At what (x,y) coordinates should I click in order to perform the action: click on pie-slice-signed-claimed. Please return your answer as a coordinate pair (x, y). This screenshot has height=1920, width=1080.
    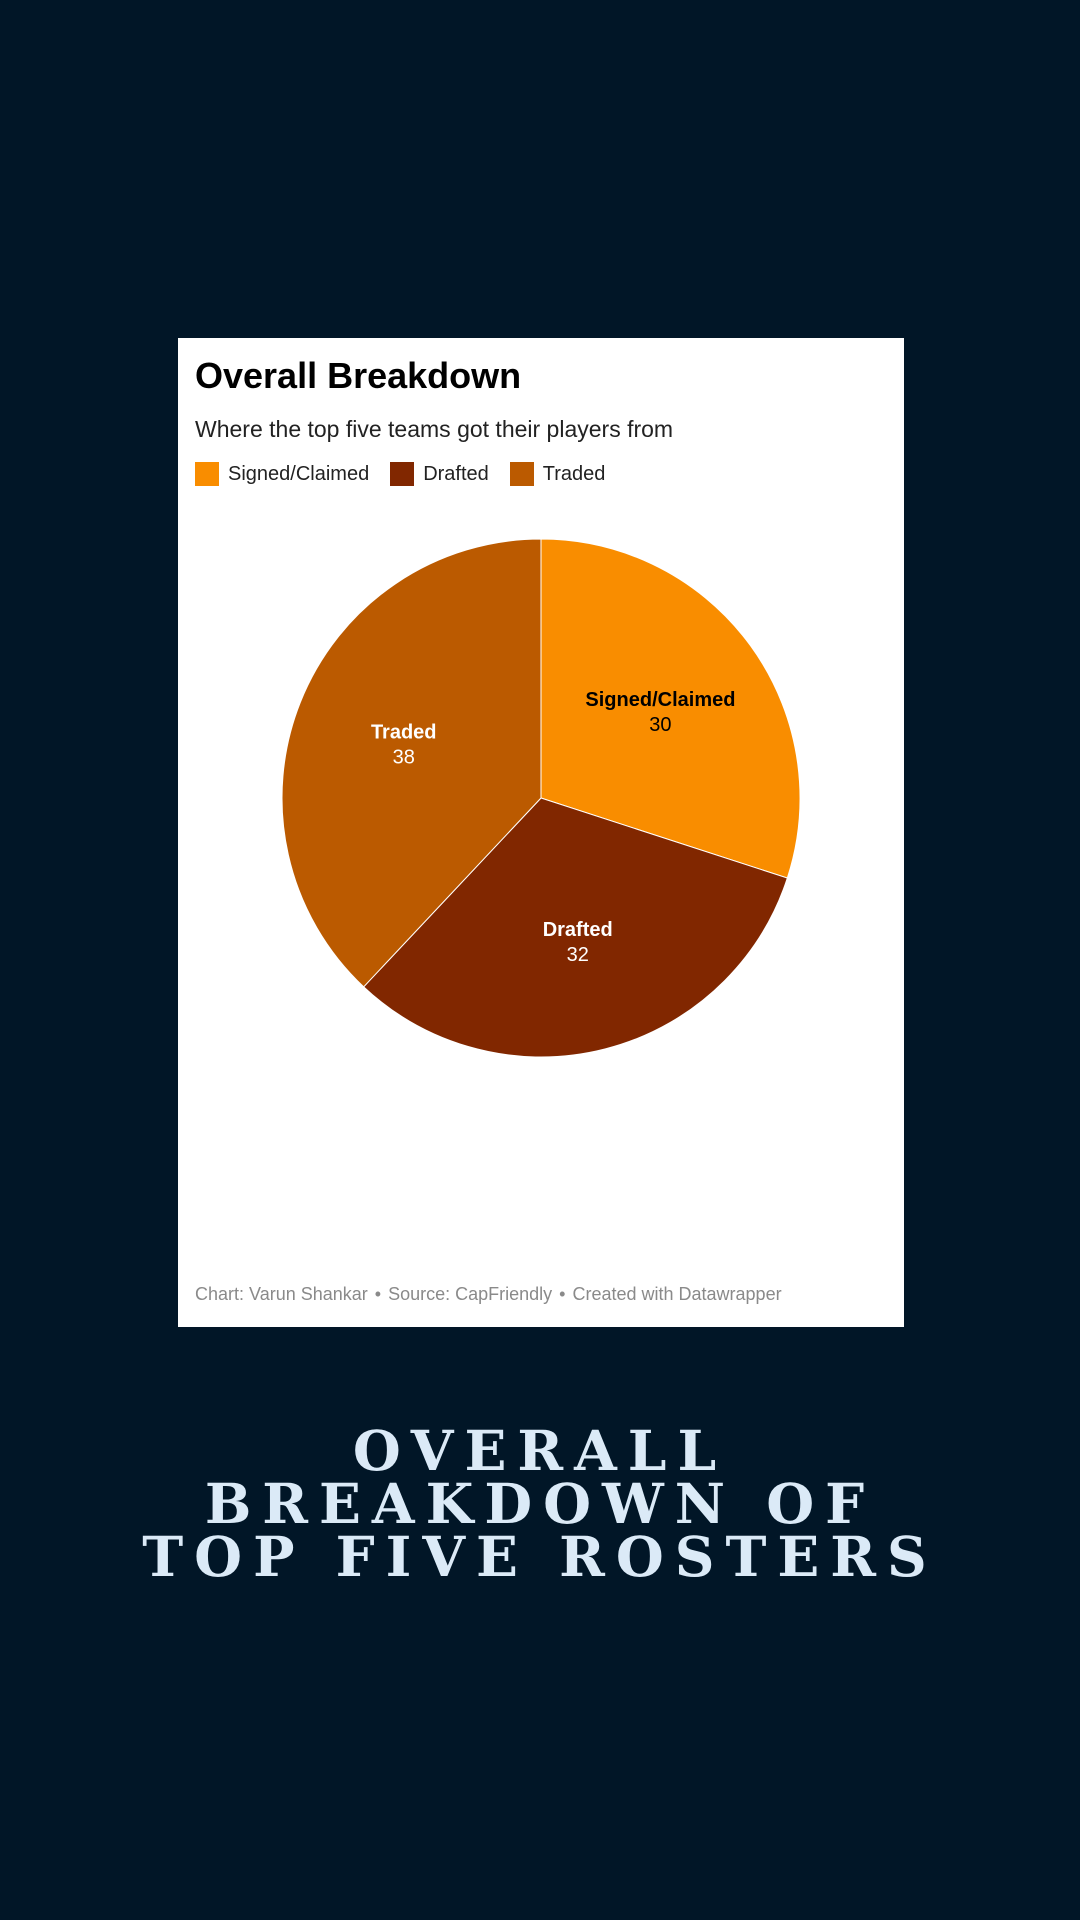
    Looking at the image, I should click on (670, 708).